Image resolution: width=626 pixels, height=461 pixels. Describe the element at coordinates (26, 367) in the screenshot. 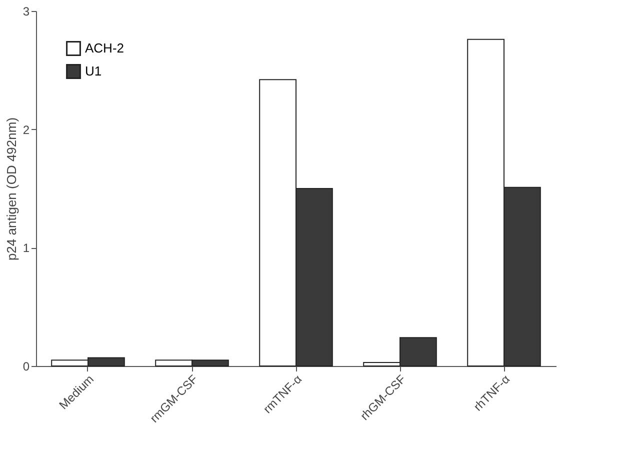

I see `y-tick-label: 0` at that location.